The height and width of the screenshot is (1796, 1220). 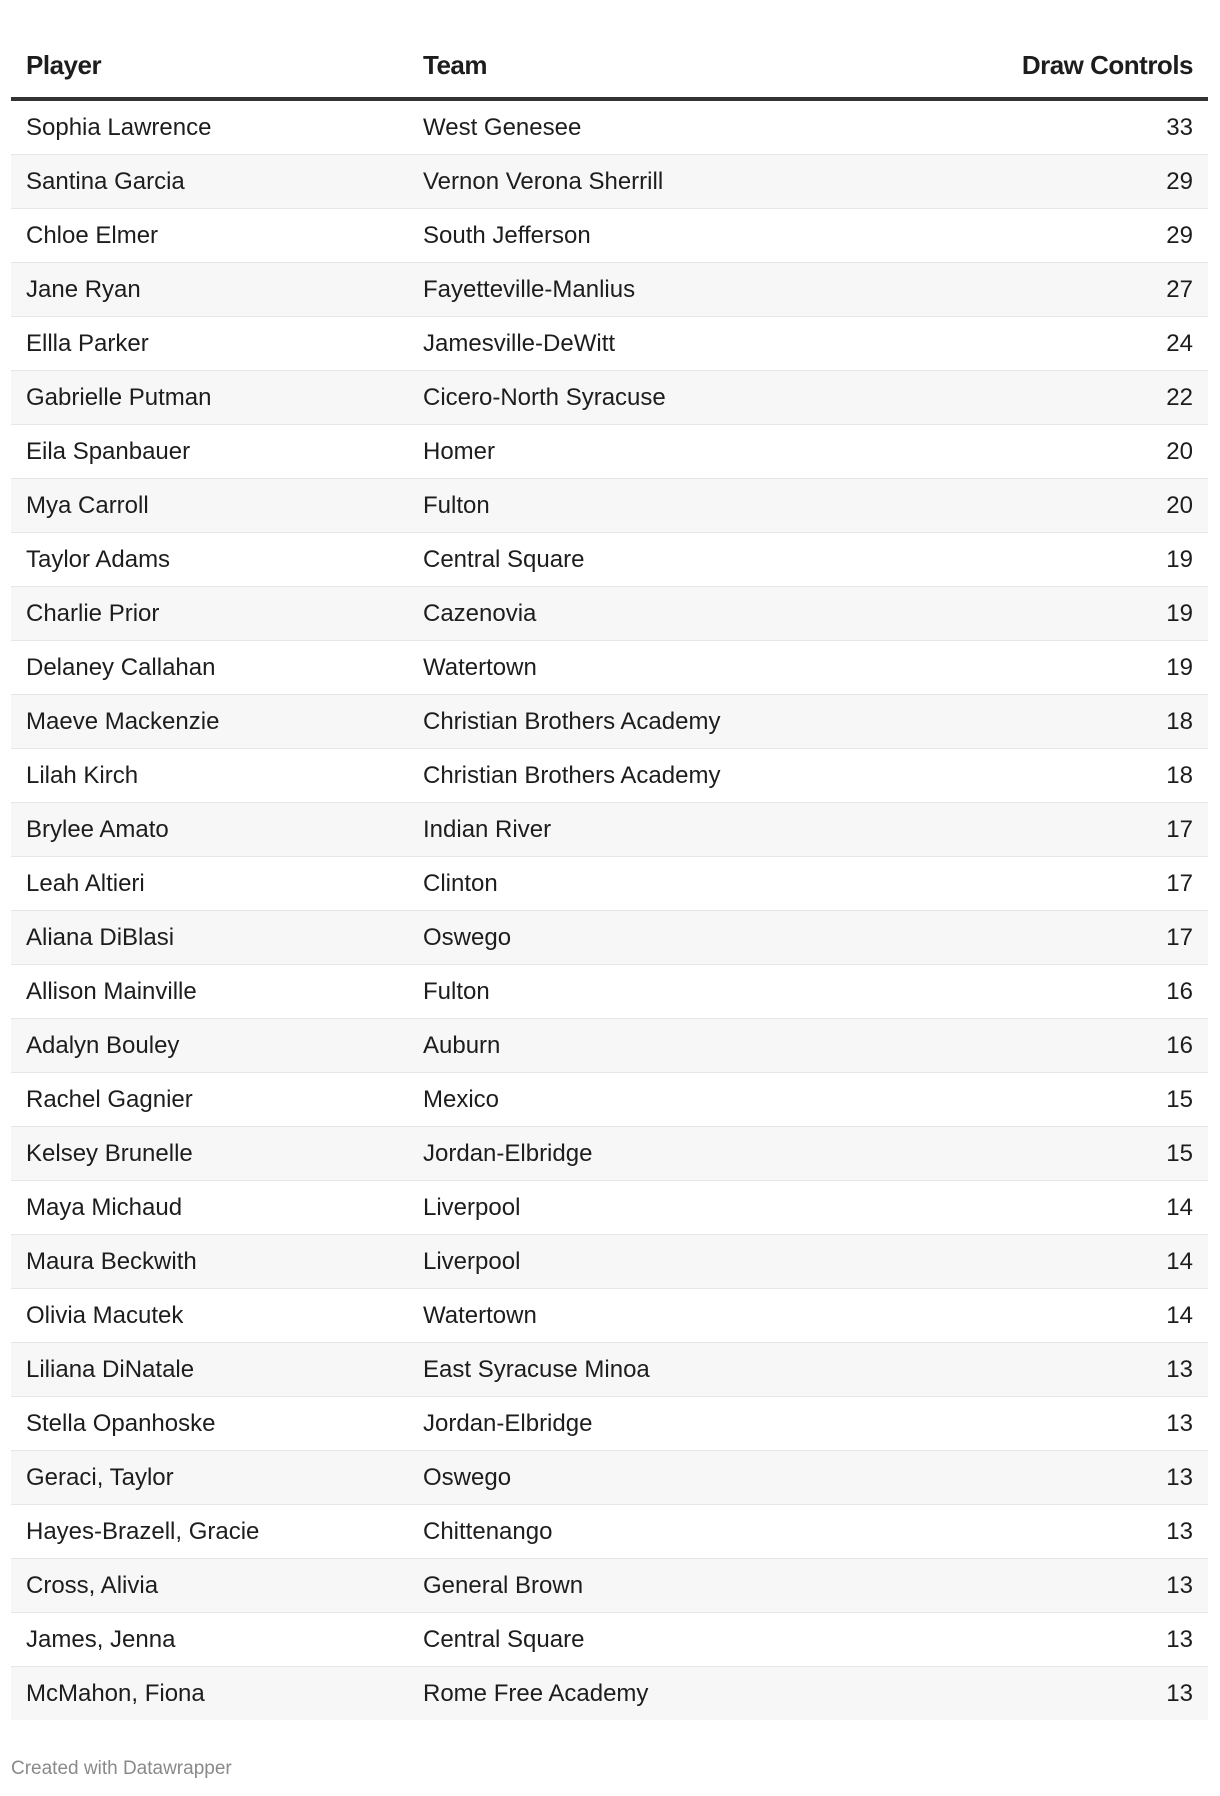 What do you see at coordinates (143, 1531) in the screenshot?
I see `player-cell: Hayes-Brazell, Gracie` at bounding box center [143, 1531].